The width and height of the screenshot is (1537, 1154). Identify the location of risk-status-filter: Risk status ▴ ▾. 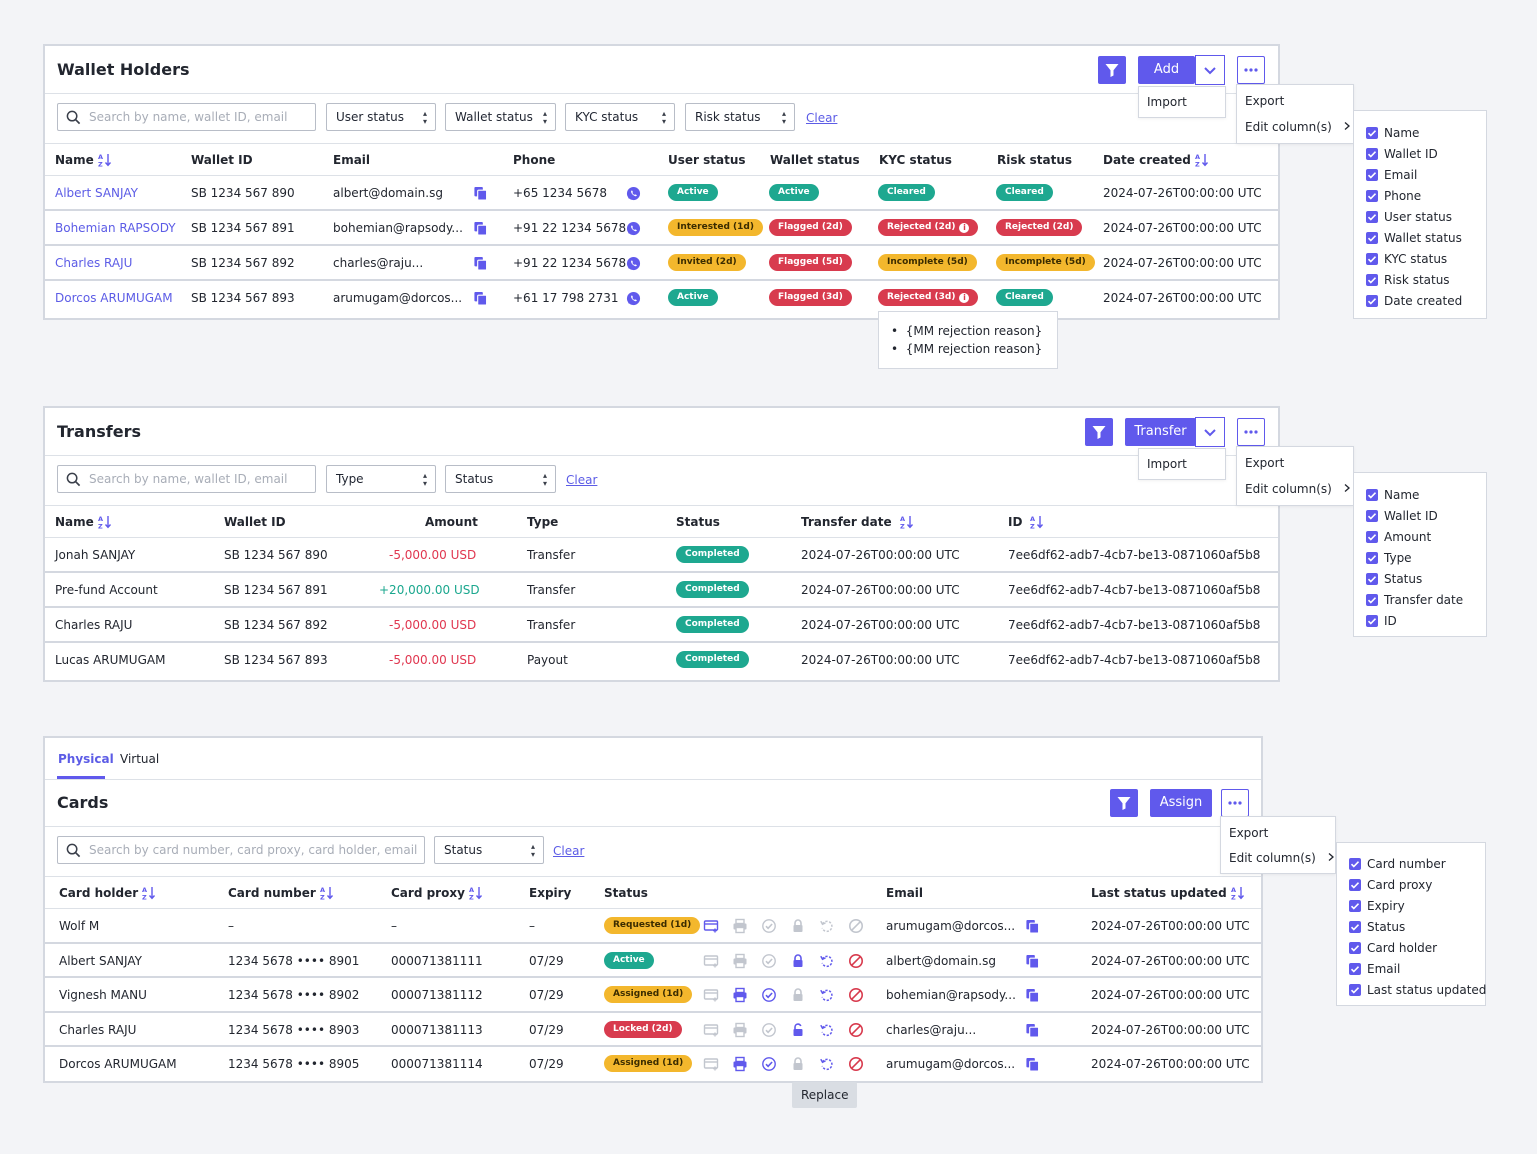
(740, 117).